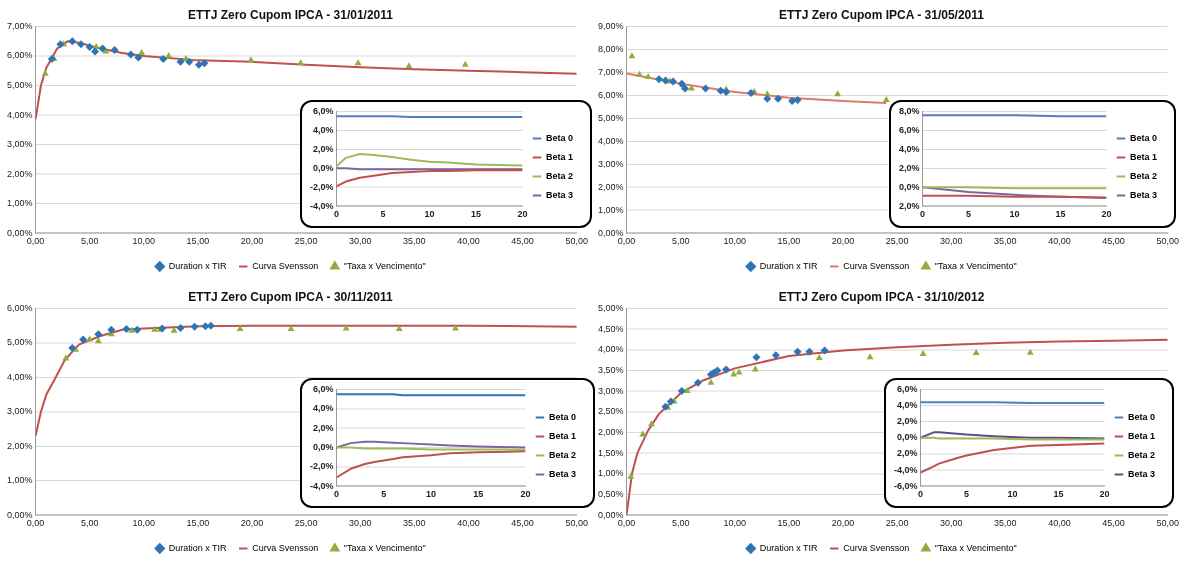  I want to click on legend-label: Beta 2, so click(559, 175).